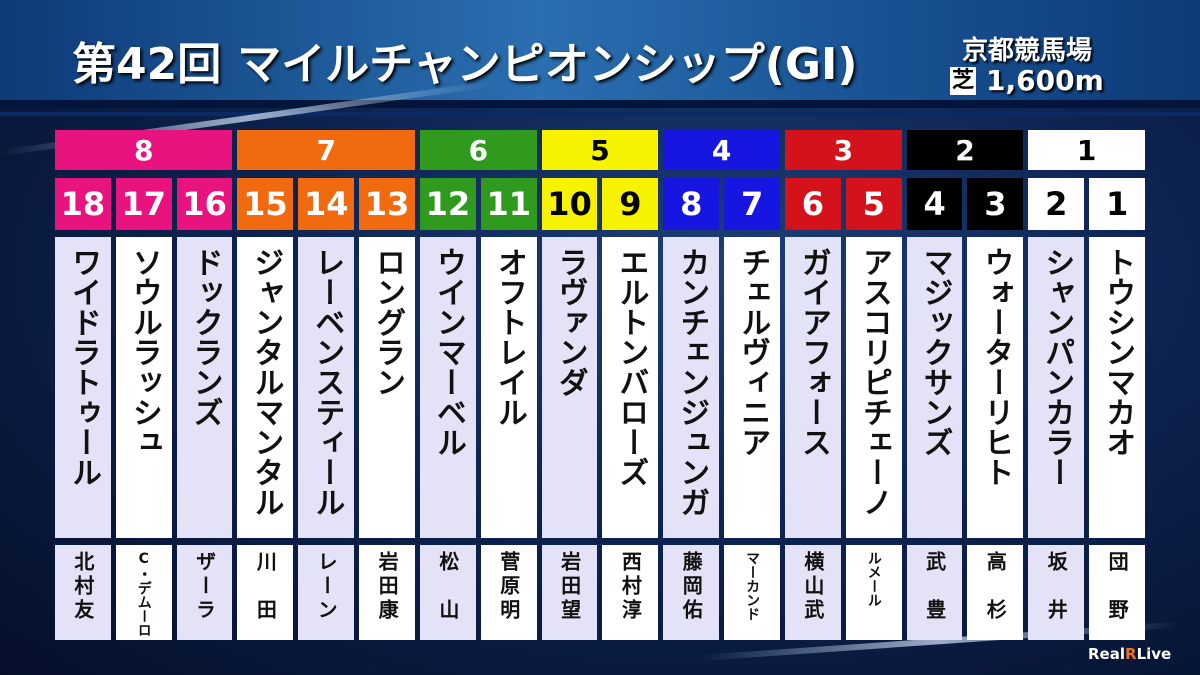  What do you see at coordinates (508, 204) in the screenshot?
I see `horse-number: 11` at bounding box center [508, 204].